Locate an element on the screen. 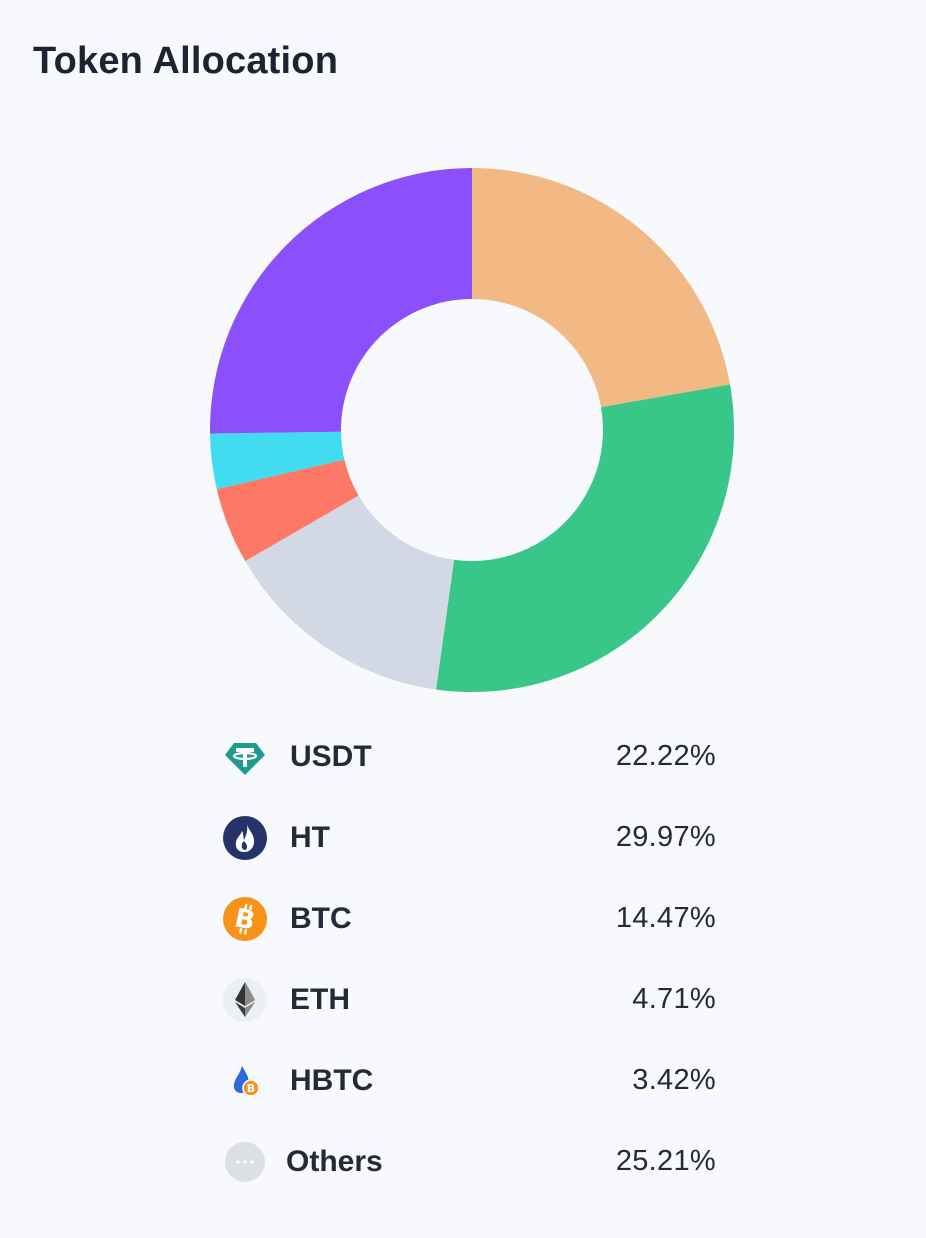 This screenshot has height=1238, width=926. legend-item-usdt: USDT 22.22% is located at coordinates (470, 756).